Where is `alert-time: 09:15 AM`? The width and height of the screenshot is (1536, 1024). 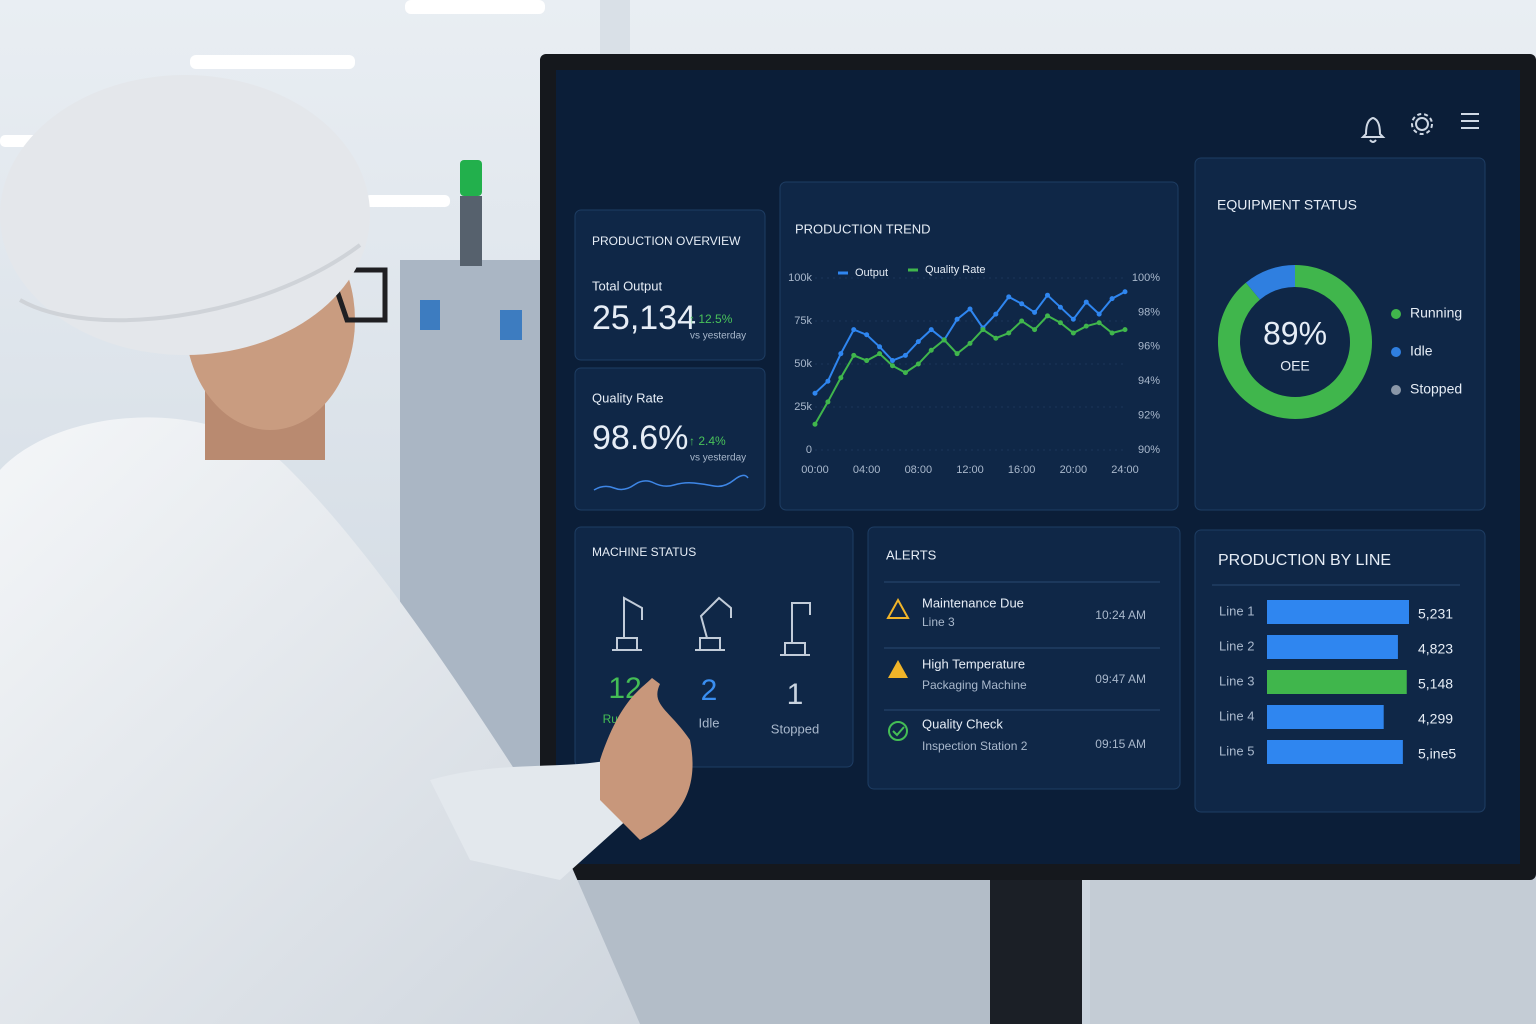 alert-time: 09:15 AM is located at coordinates (1120, 744).